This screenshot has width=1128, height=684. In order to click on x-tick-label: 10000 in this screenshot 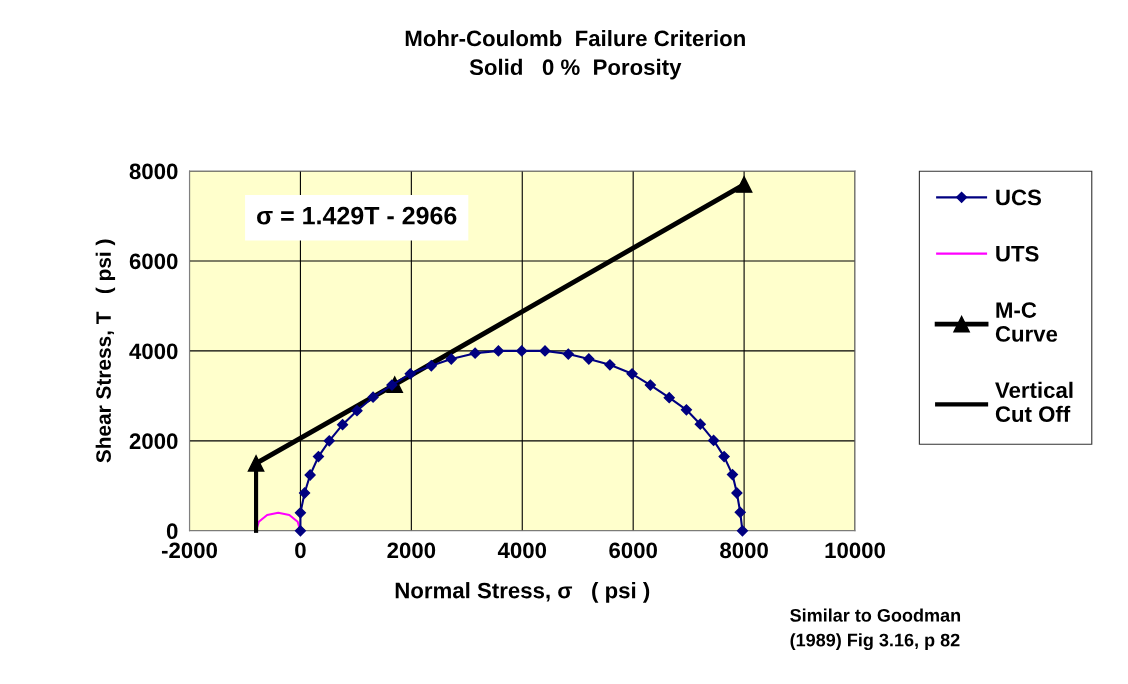, I will do `click(855, 550)`.